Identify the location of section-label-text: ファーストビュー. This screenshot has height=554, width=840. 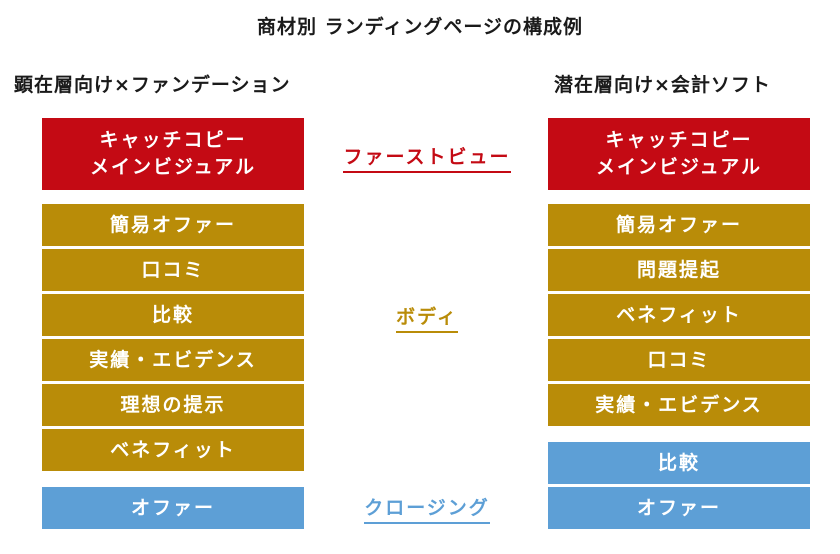
(427, 159).